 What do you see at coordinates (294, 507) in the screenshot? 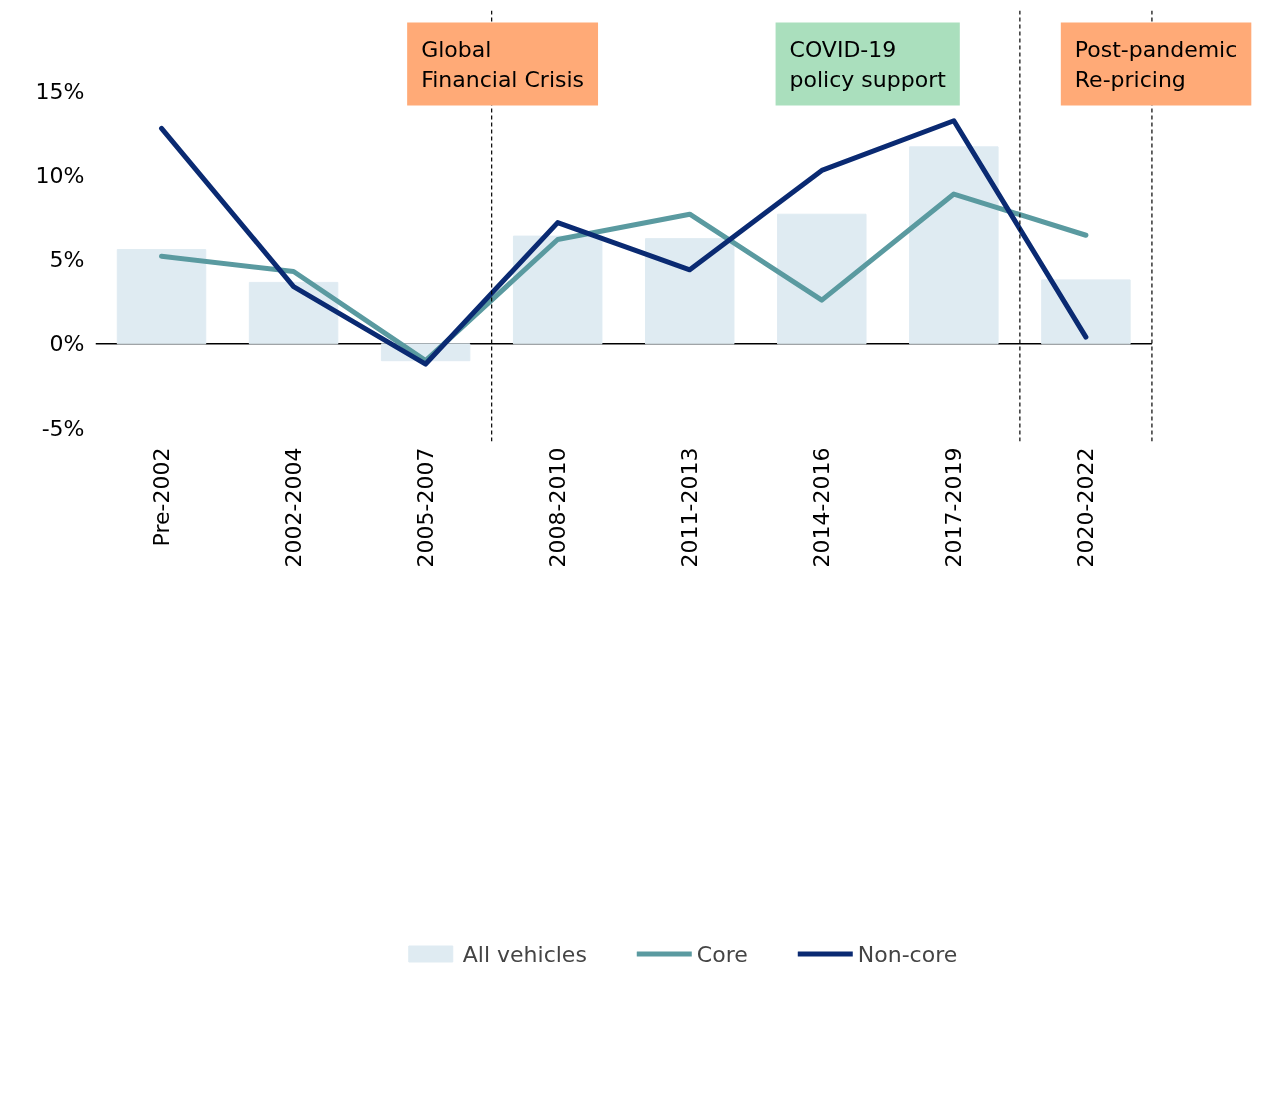
I see `x-tick-label: 2002-2004` at bounding box center [294, 507].